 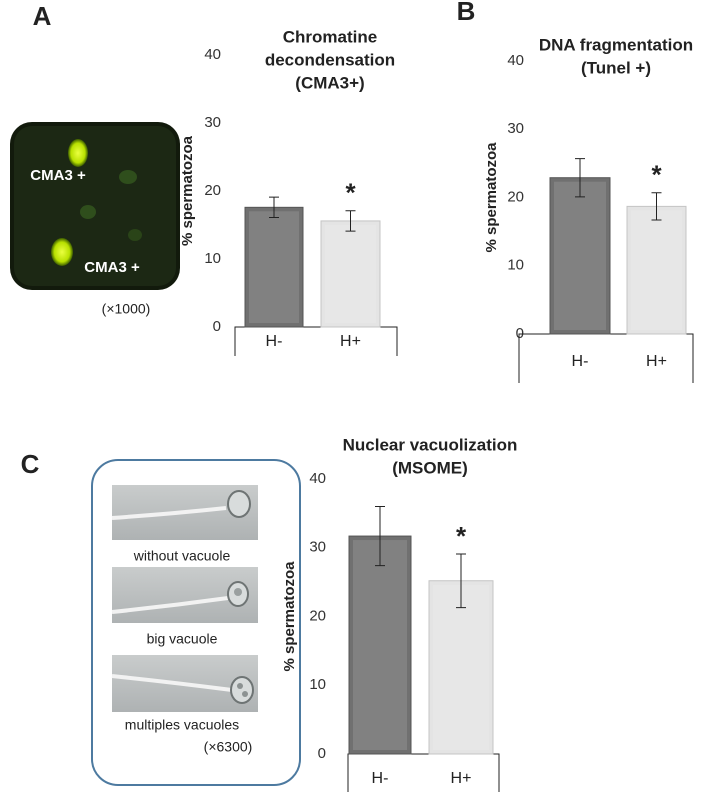 I want to click on image-caption: without vacuole, so click(x=182, y=556).